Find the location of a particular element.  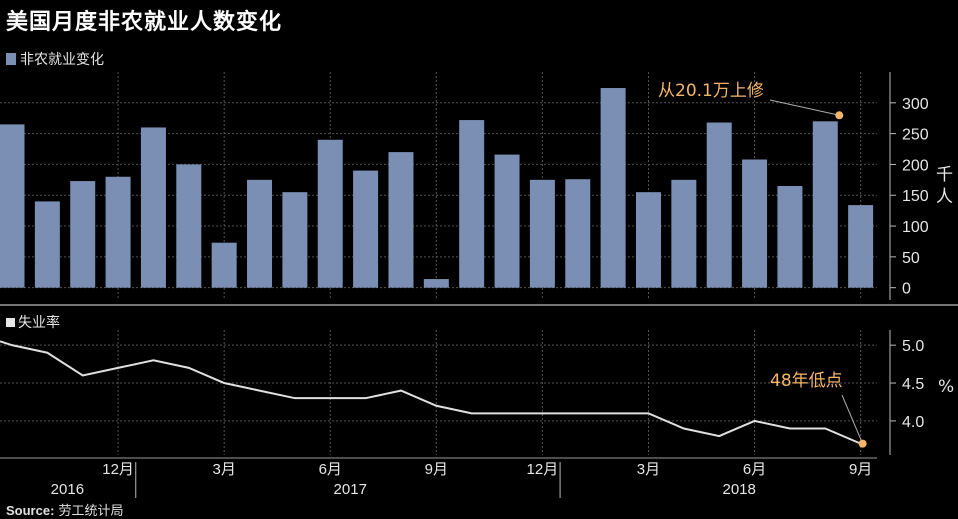

bar-y-tick-label: 0 is located at coordinates (906, 289).